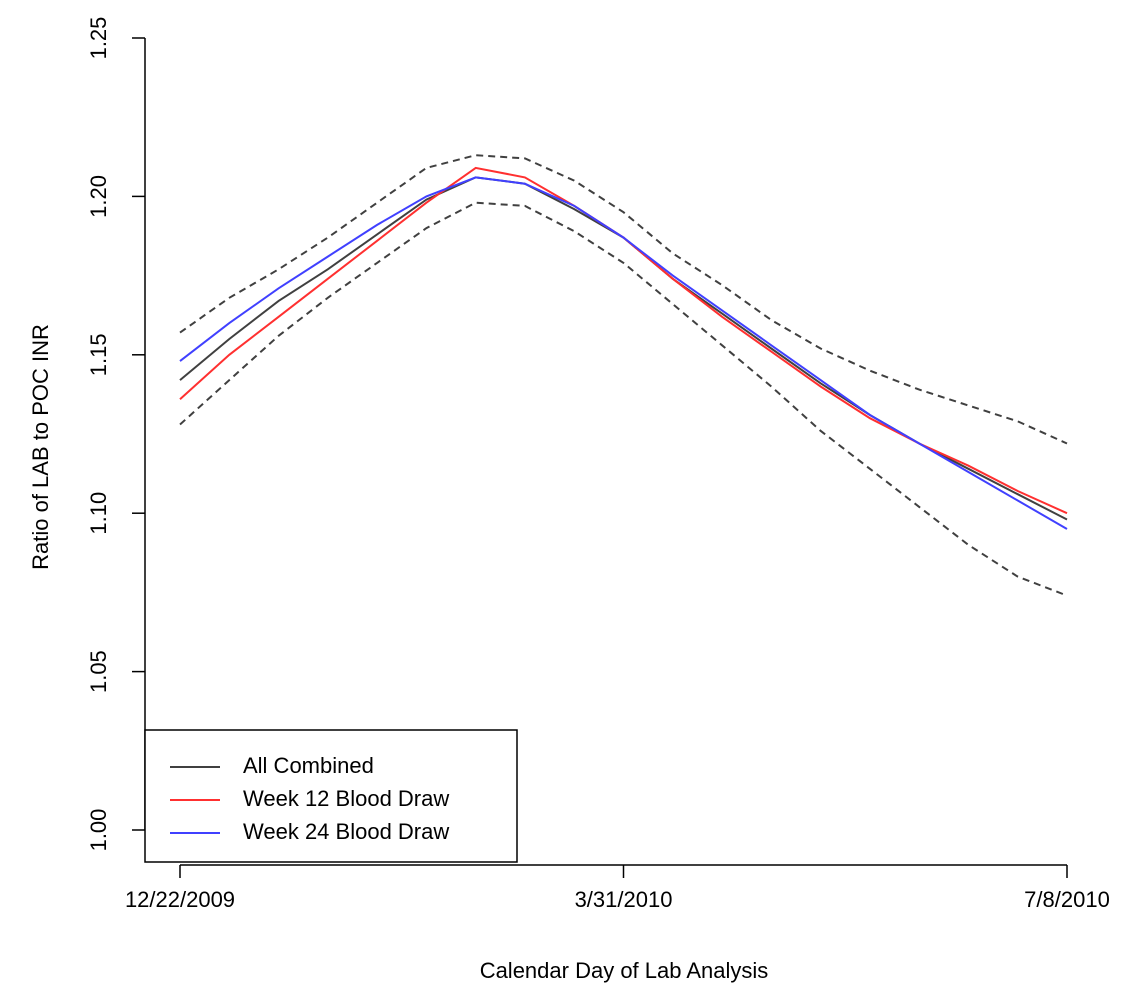  I want to click on legend-label: All Combined, so click(308, 765).